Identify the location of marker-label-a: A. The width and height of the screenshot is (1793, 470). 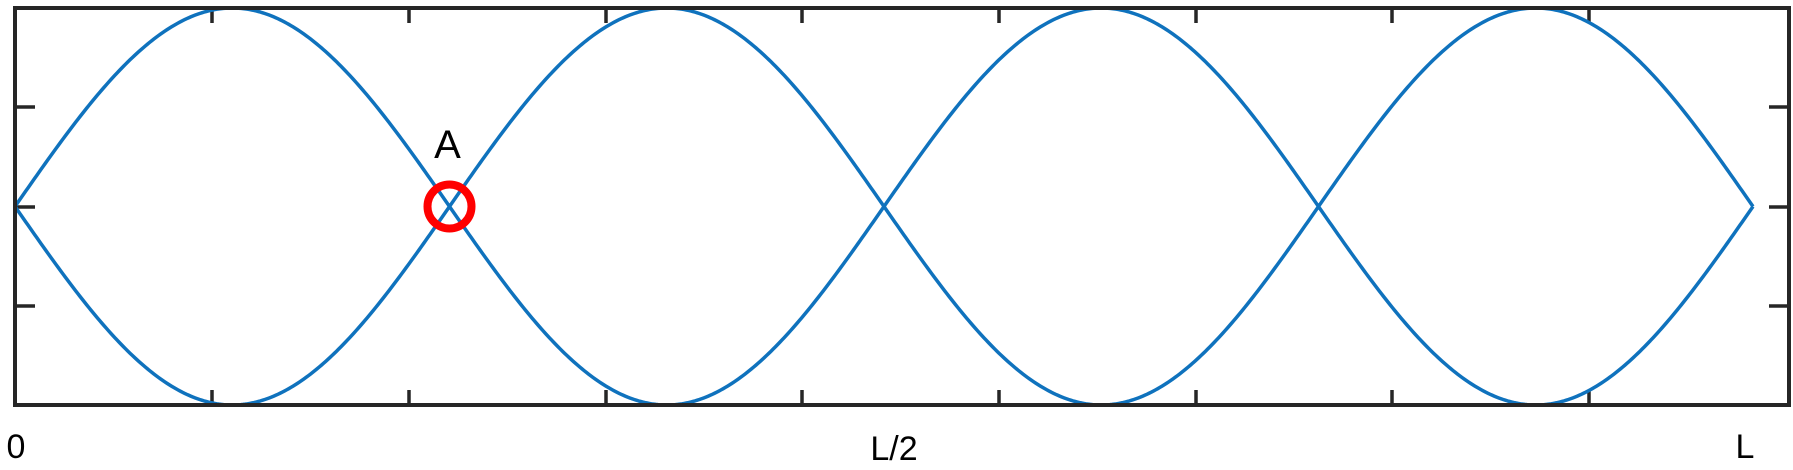
(447, 145).